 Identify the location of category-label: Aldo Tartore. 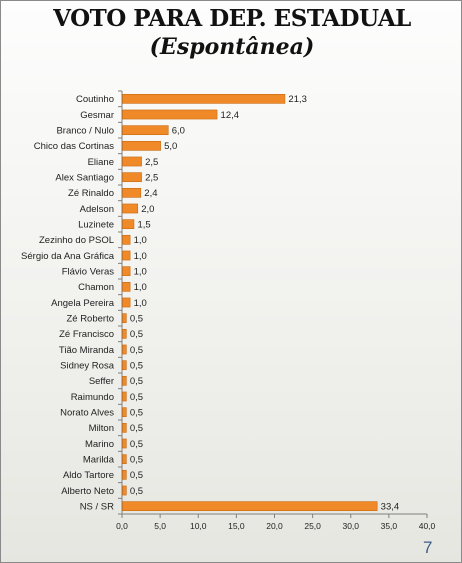
(88, 475).